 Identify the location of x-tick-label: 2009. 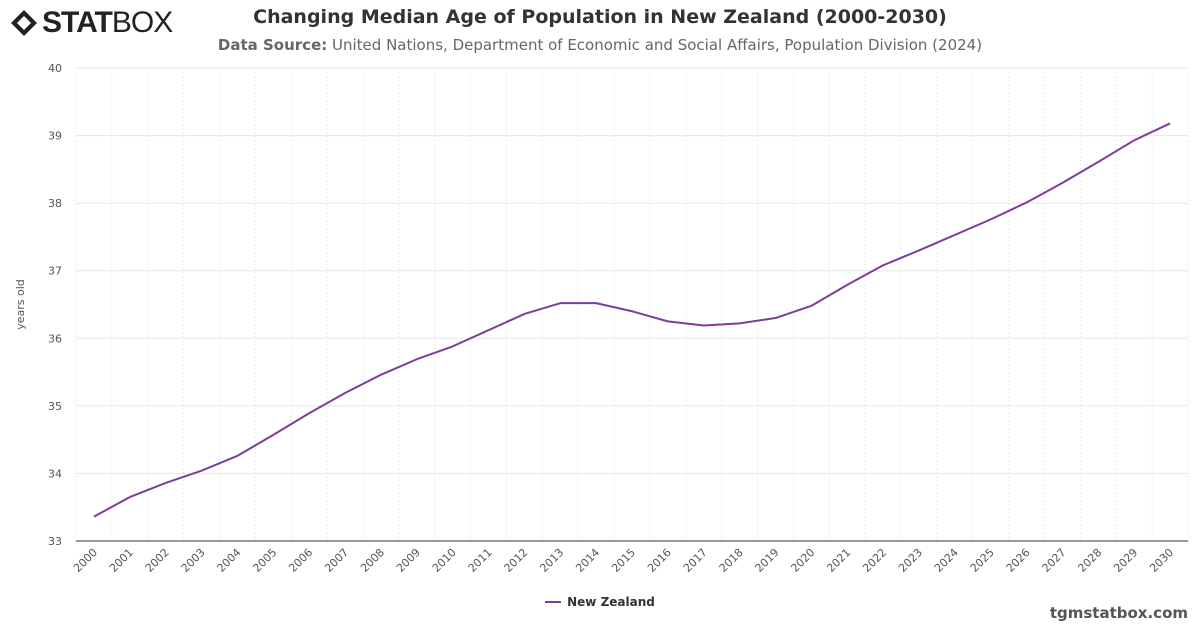
(408, 560).